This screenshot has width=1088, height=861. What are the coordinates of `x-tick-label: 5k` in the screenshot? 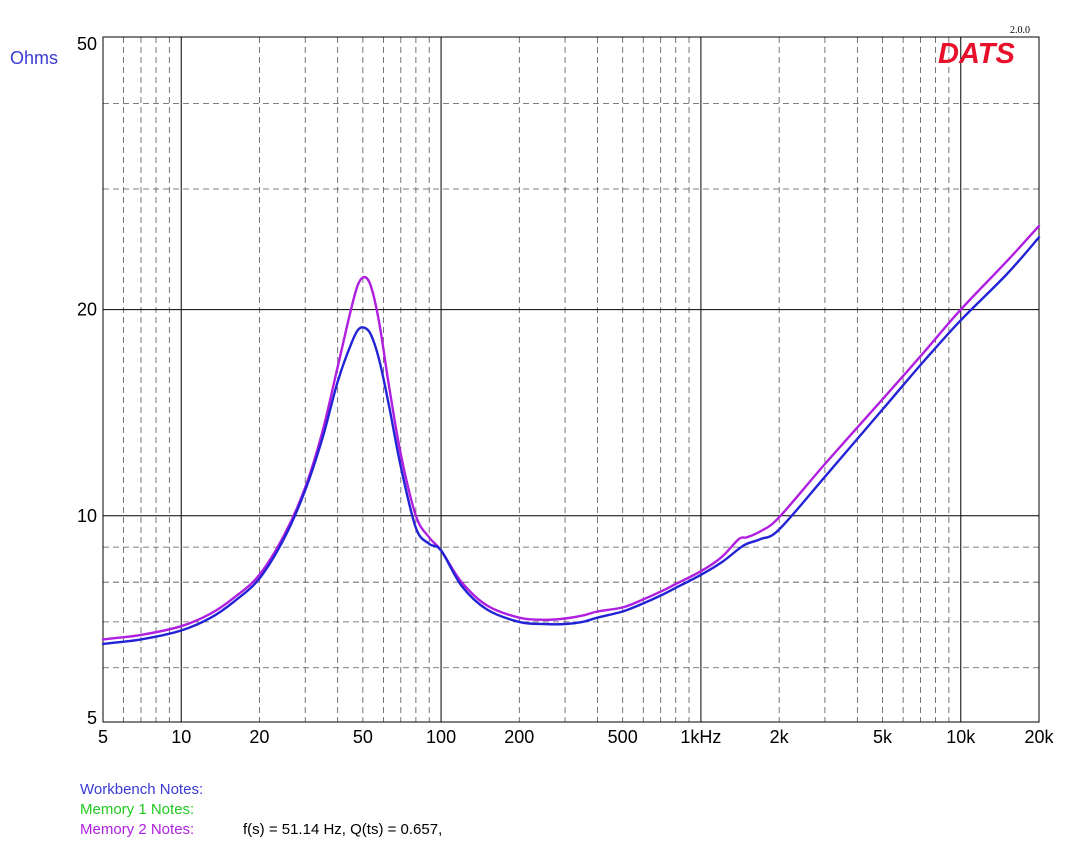 It's located at (883, 737).